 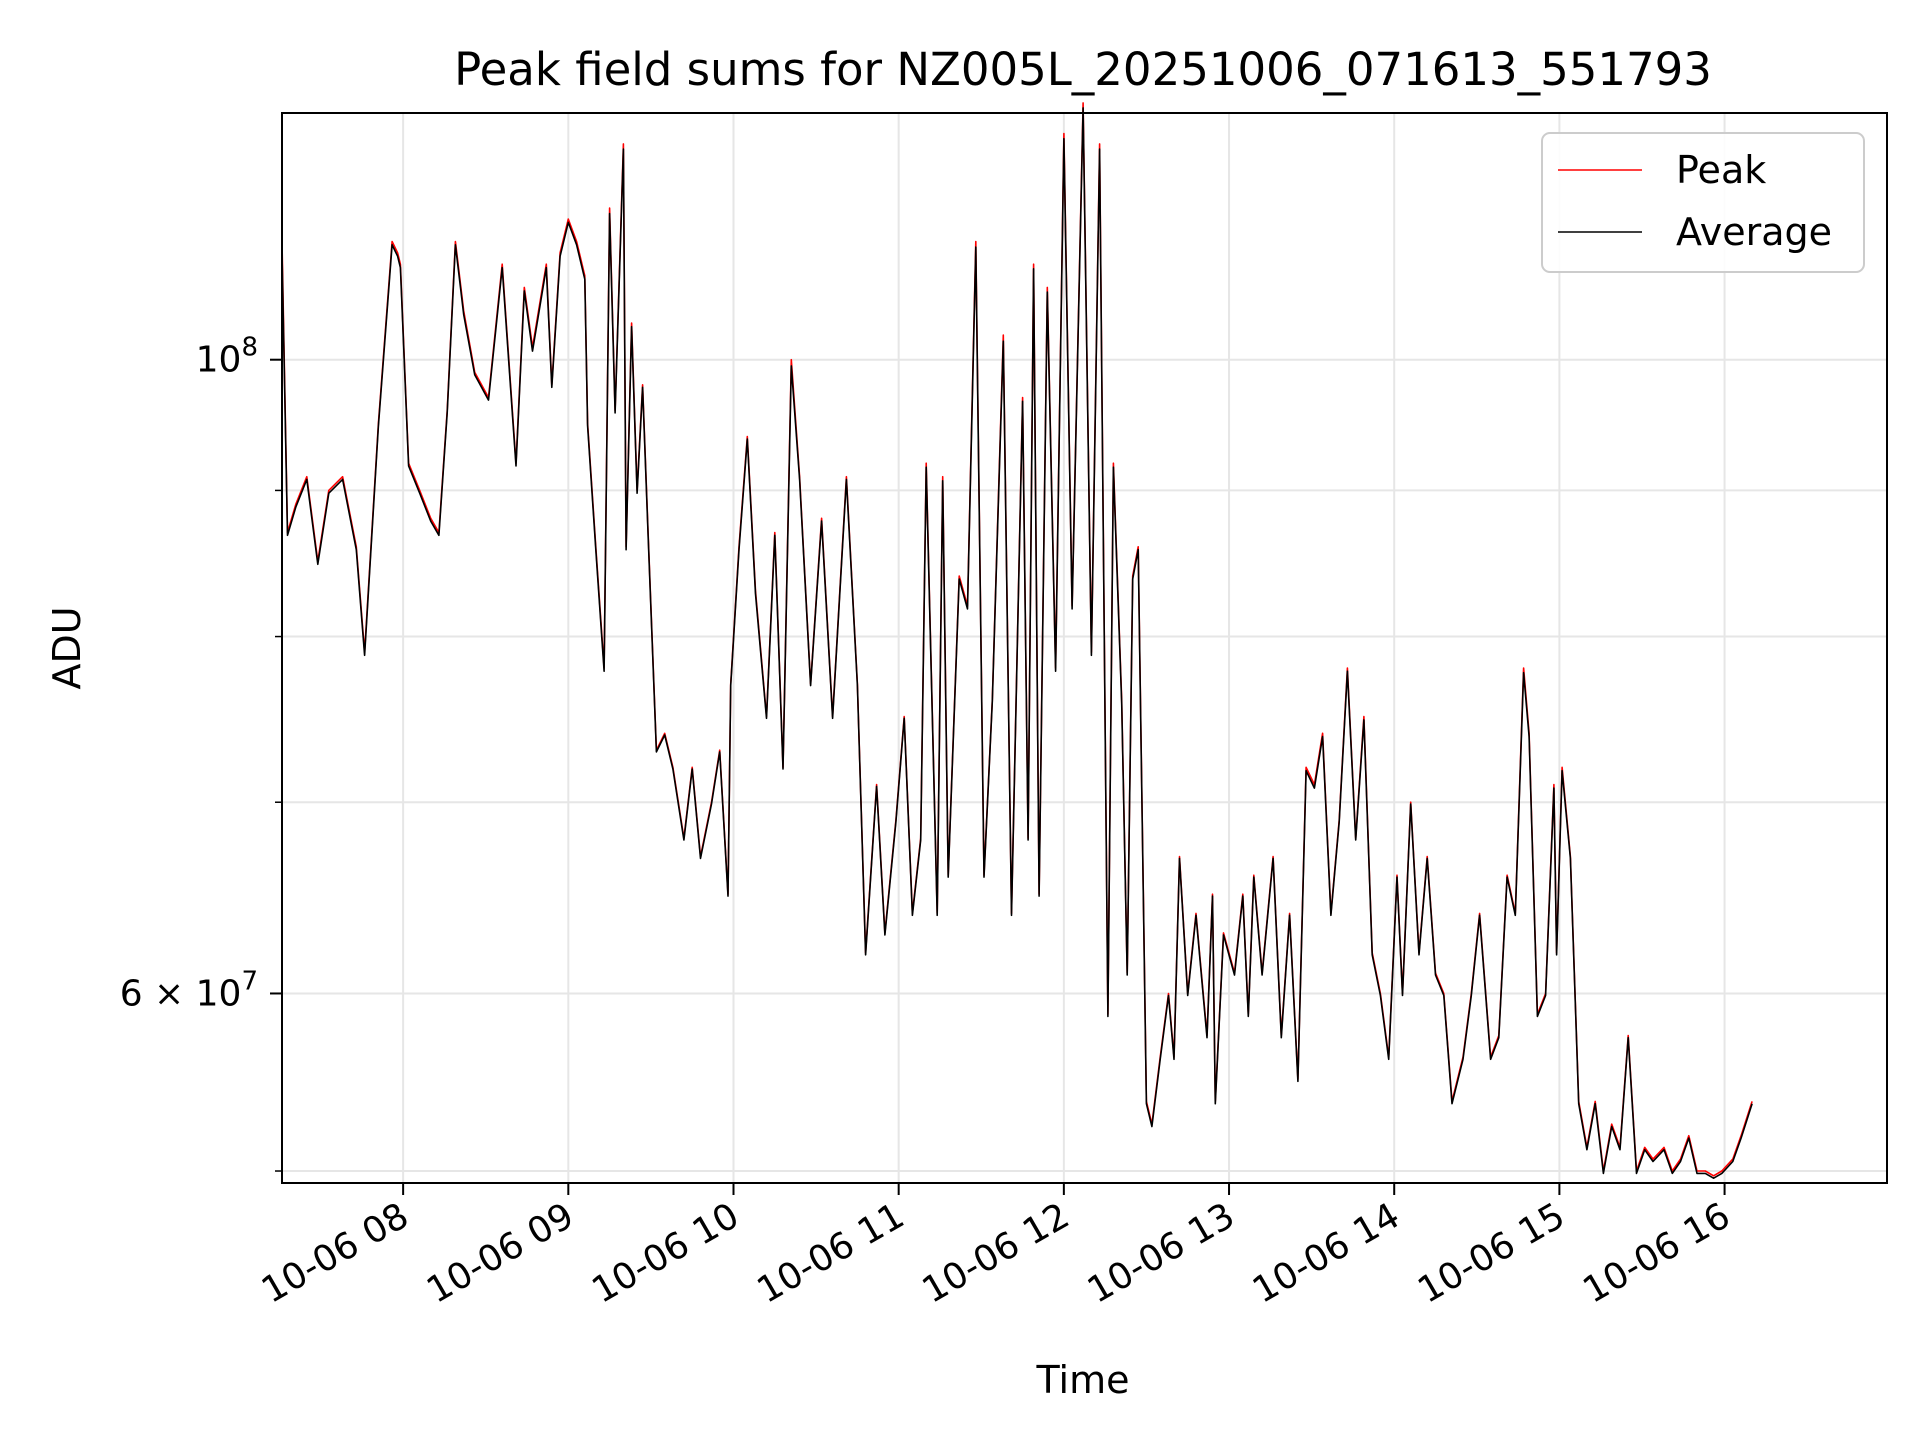 I want to click on y-axis-label: ADU, so click(x=67, y=647).